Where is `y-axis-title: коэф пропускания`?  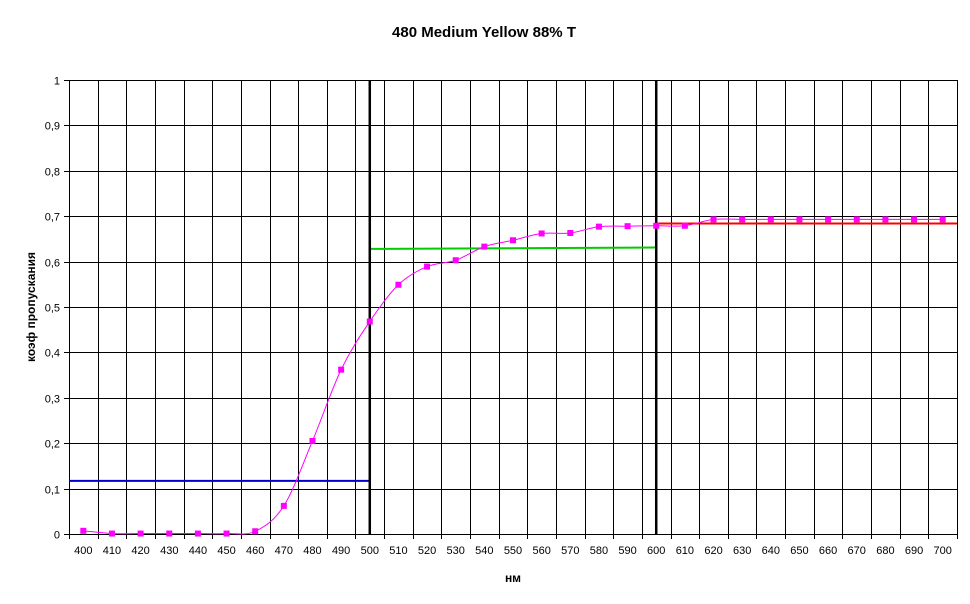 y-axis-title: коэф пропускания is located at coordinates (31, 307).